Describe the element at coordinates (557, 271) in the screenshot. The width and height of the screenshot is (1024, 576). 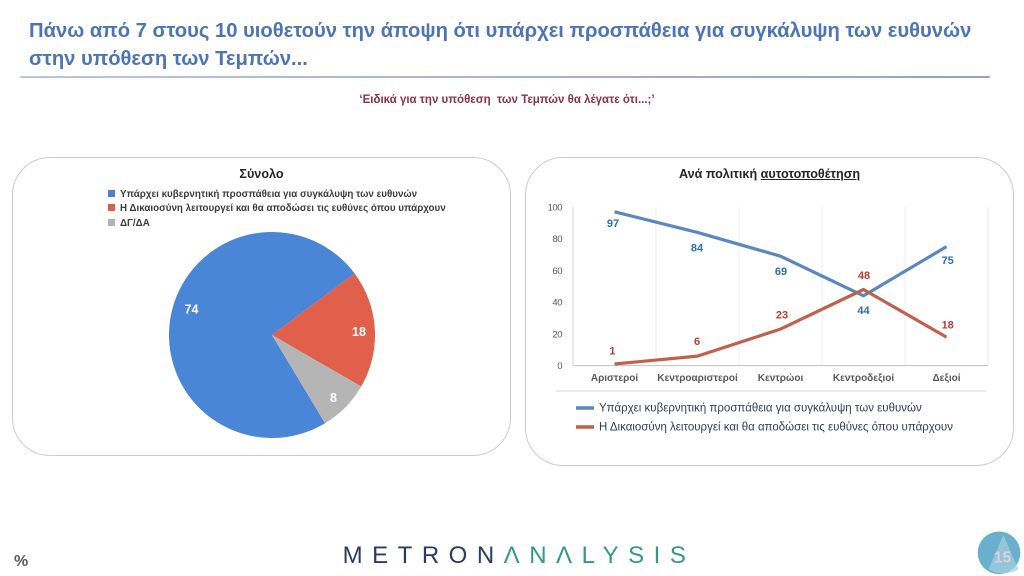
I see `svg-text: 60` at that location.